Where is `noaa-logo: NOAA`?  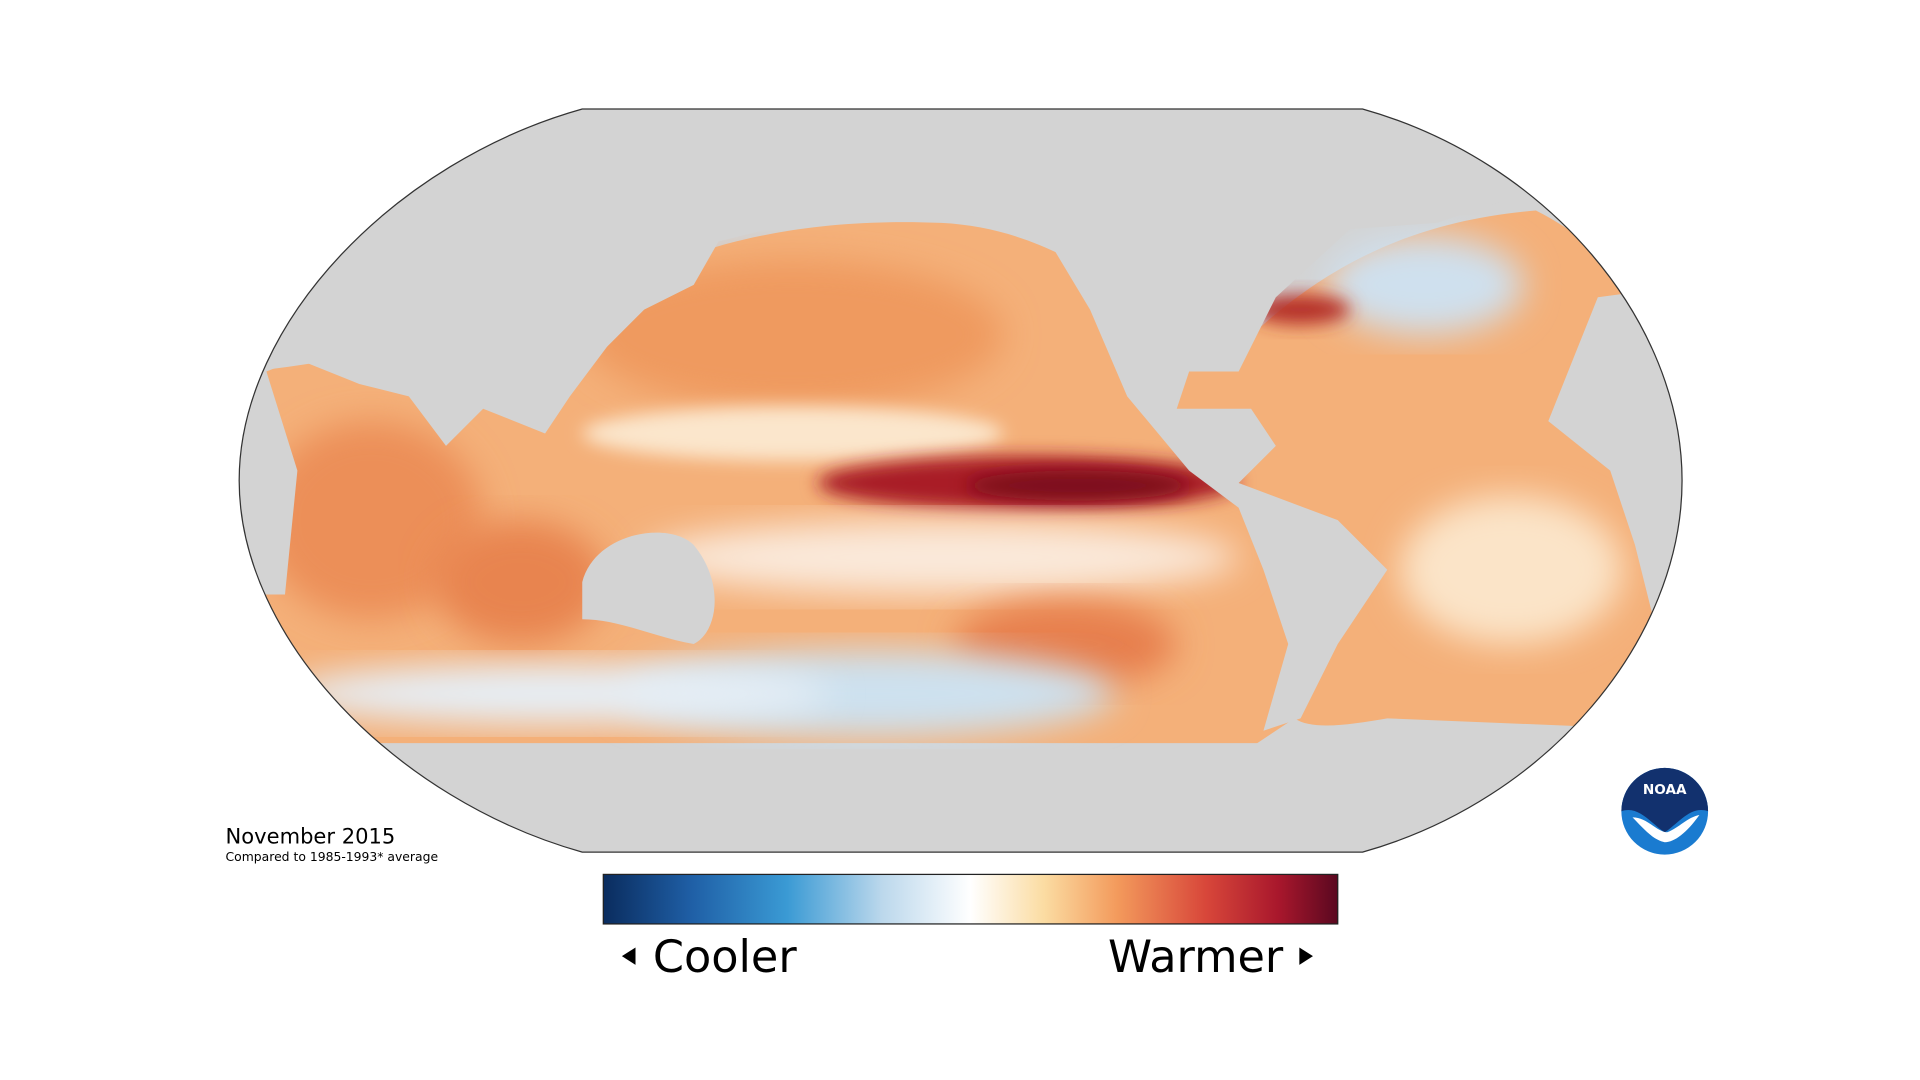
noaa-logo: NOAA is located at coordinates (1665, 811).